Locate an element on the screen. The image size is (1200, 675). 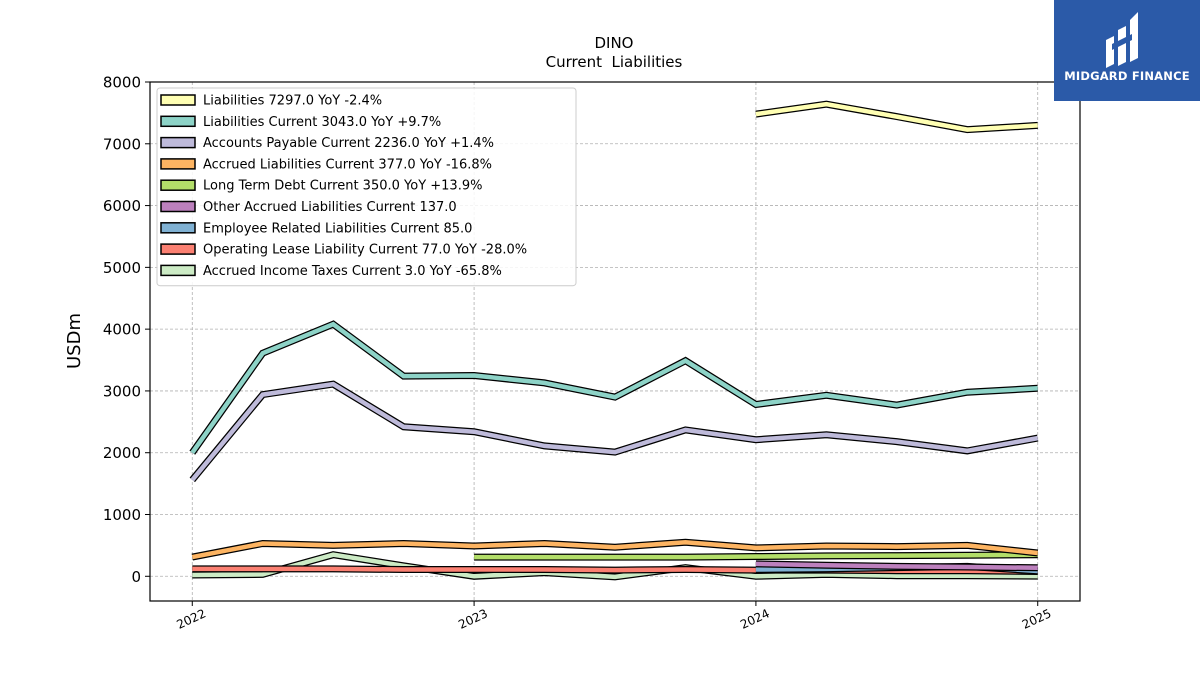
legend-label: Liabilities 7297.0 YoY -2.4% is located at coordinates (292, 101).